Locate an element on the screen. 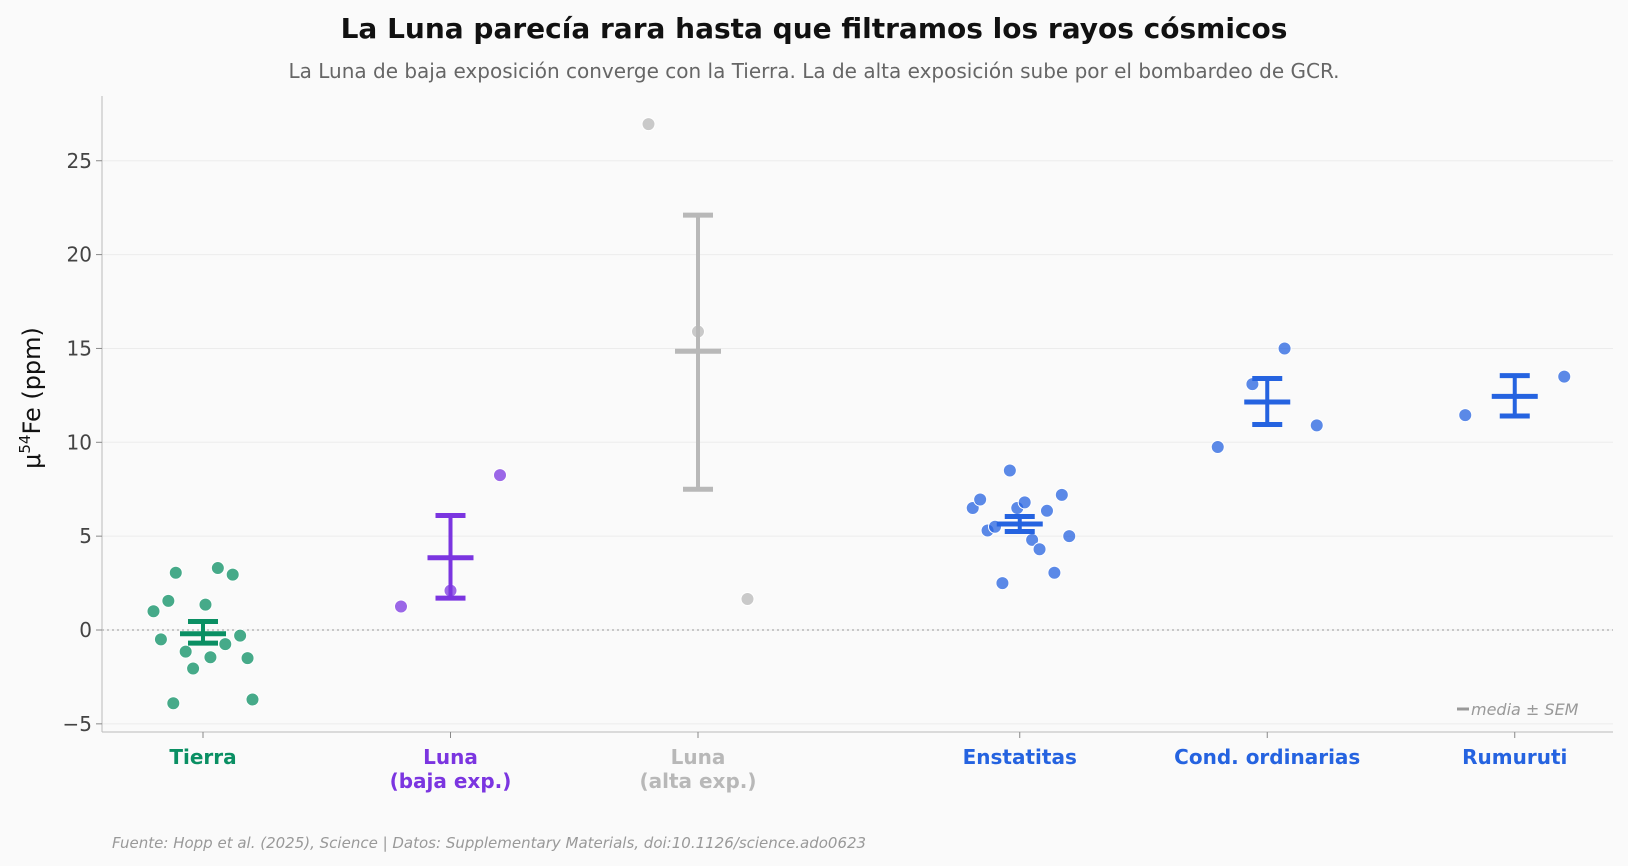 Image resolution: width=1628 pixels, height=866 pixels. y-tick-label: 10 is located at coordinates (79, 442).